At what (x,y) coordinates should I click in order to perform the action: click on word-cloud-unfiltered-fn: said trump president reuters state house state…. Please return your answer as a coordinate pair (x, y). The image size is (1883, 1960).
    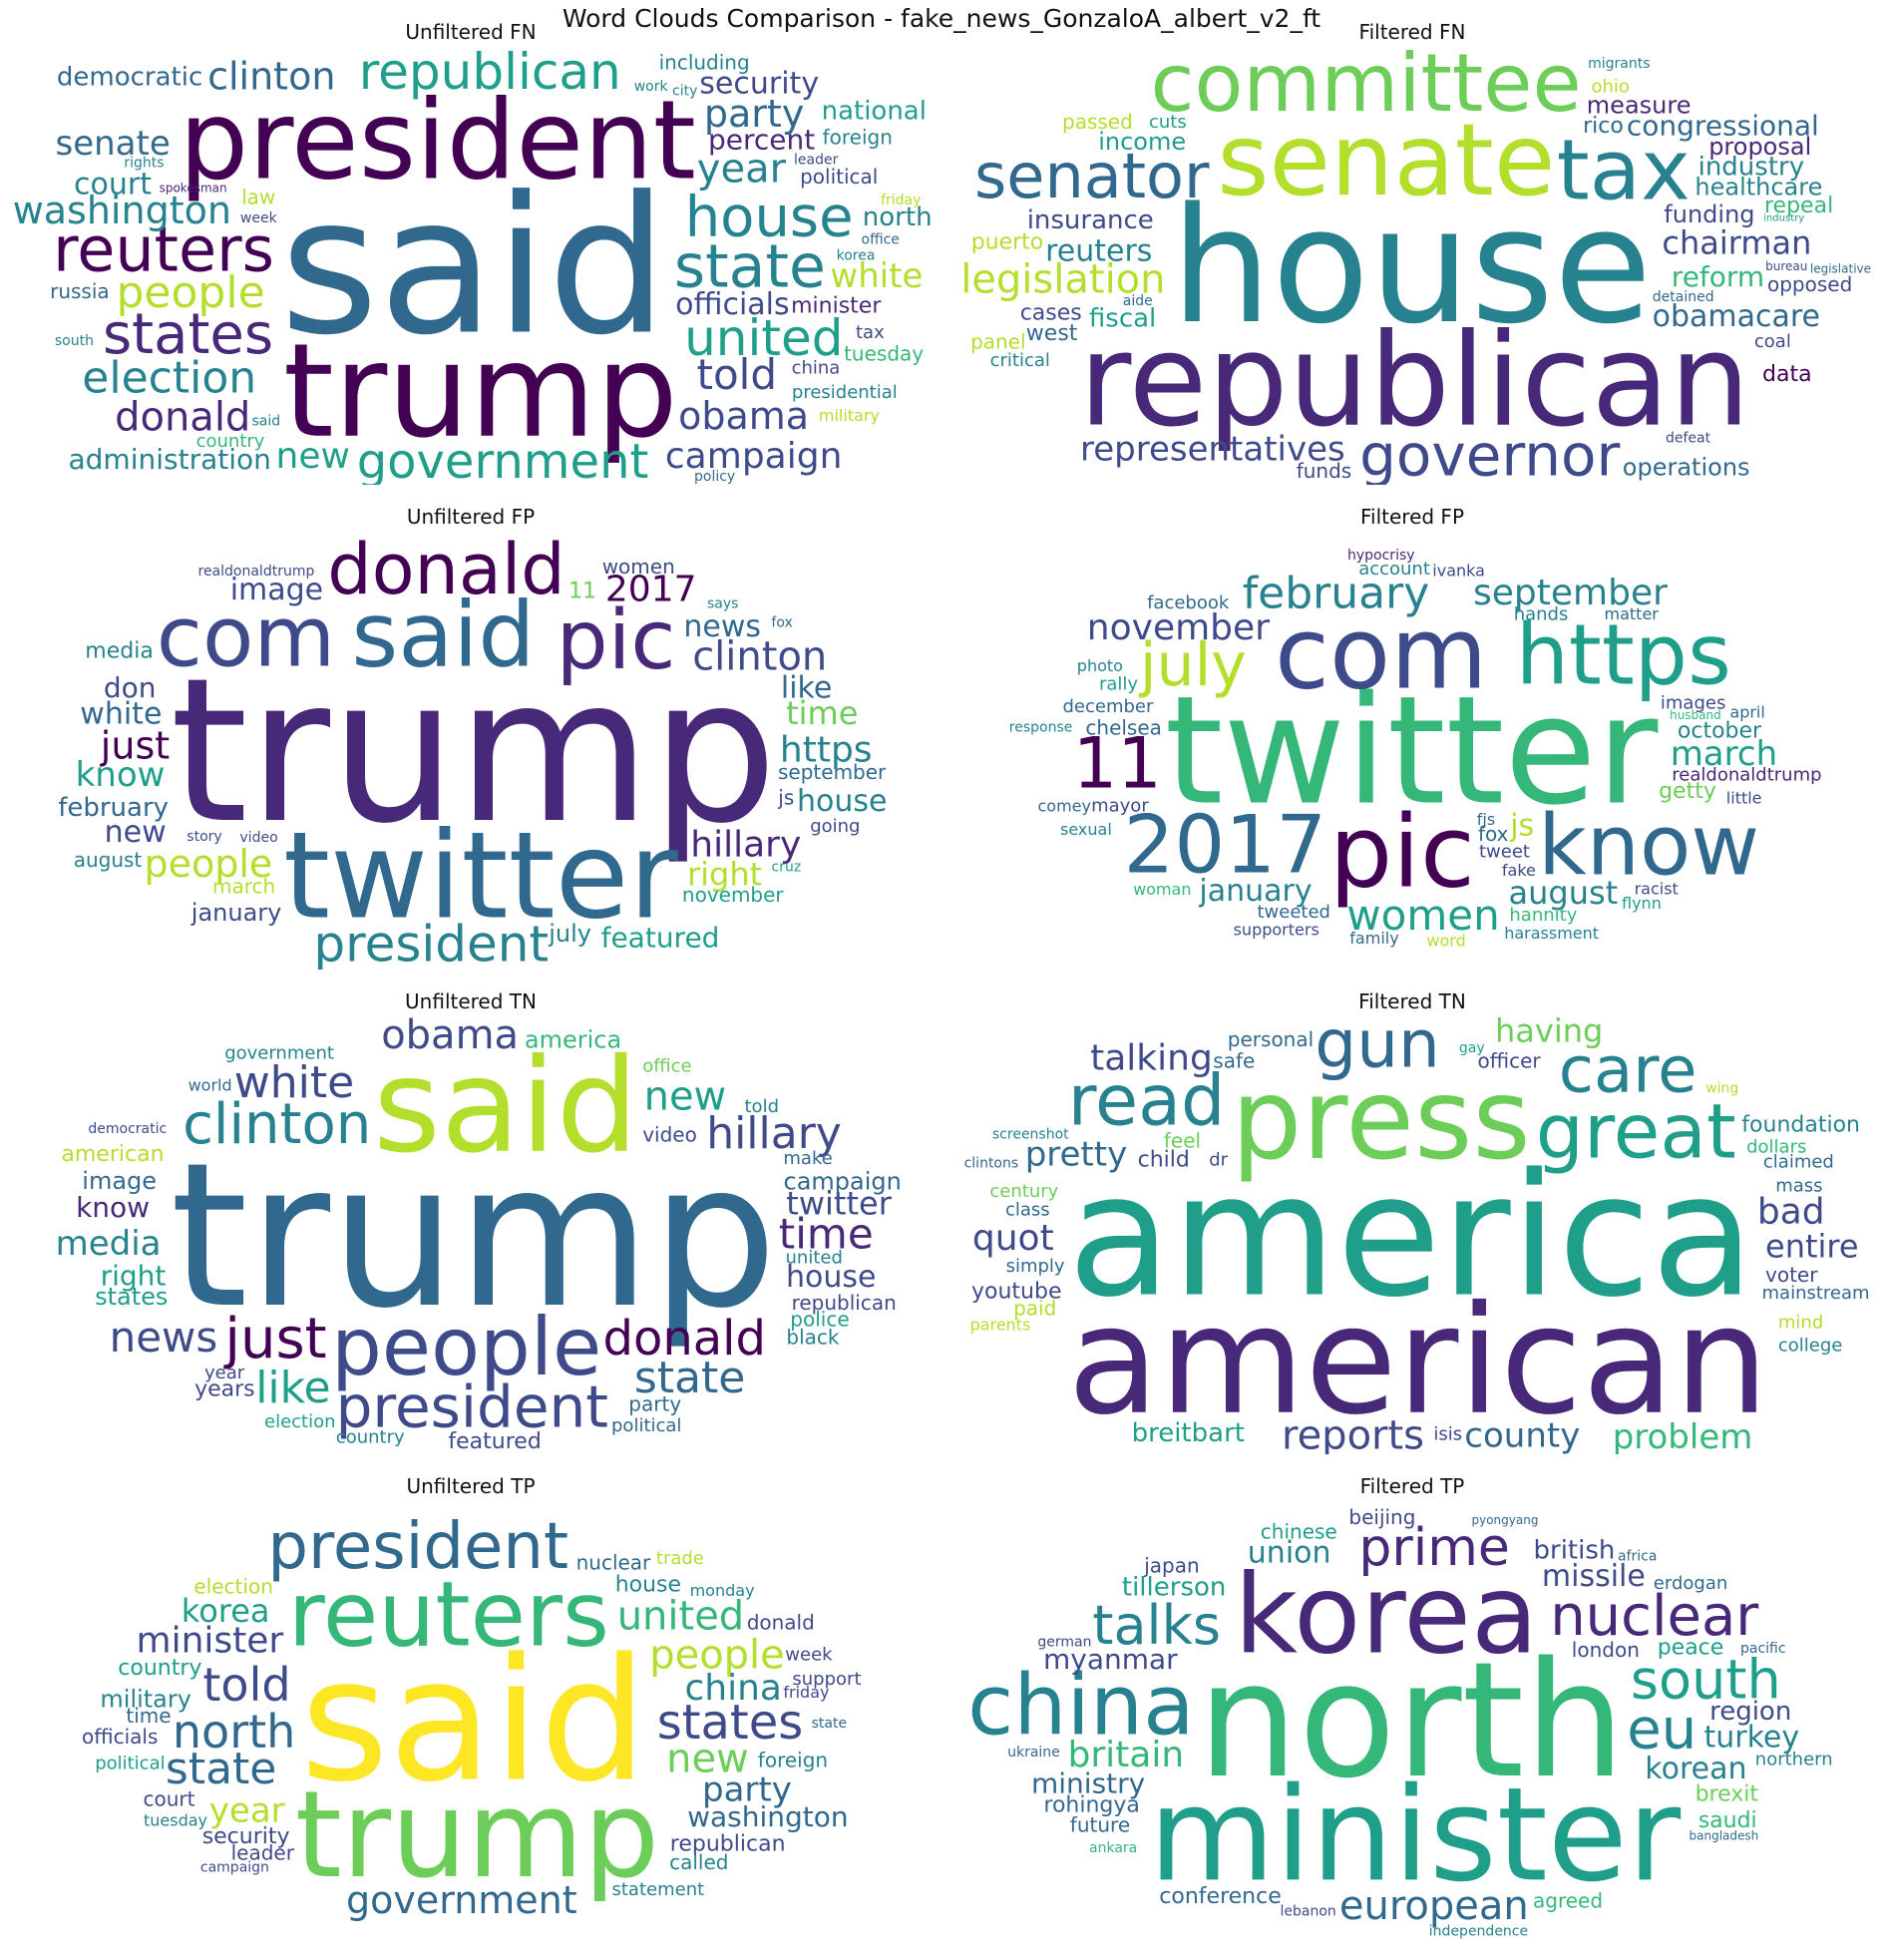
    Looking at the image, I should click on (474, 265).